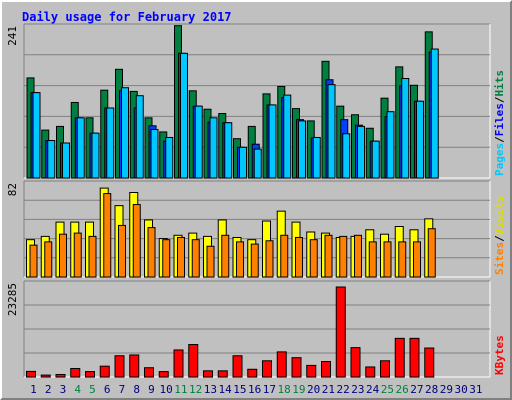 The width and height of the screenshot is (512, 400). I want to click on hits-files-pages-legend-files: Files, so click(499, 119).